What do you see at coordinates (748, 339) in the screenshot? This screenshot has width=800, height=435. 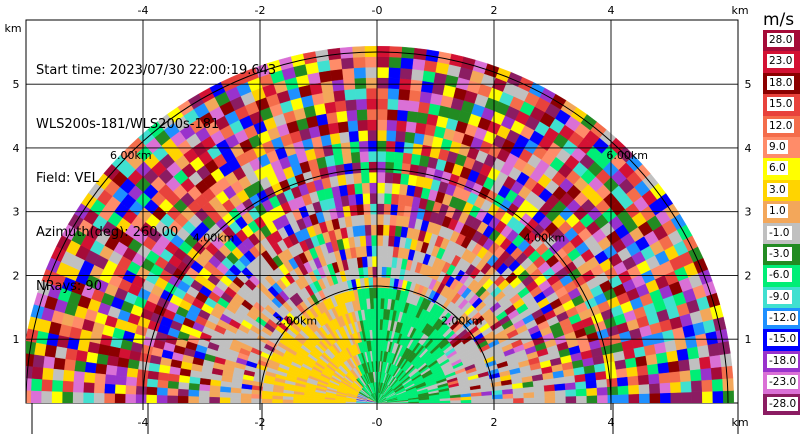 I see `y-tick-right: 1` at bounding box center [748, 339].